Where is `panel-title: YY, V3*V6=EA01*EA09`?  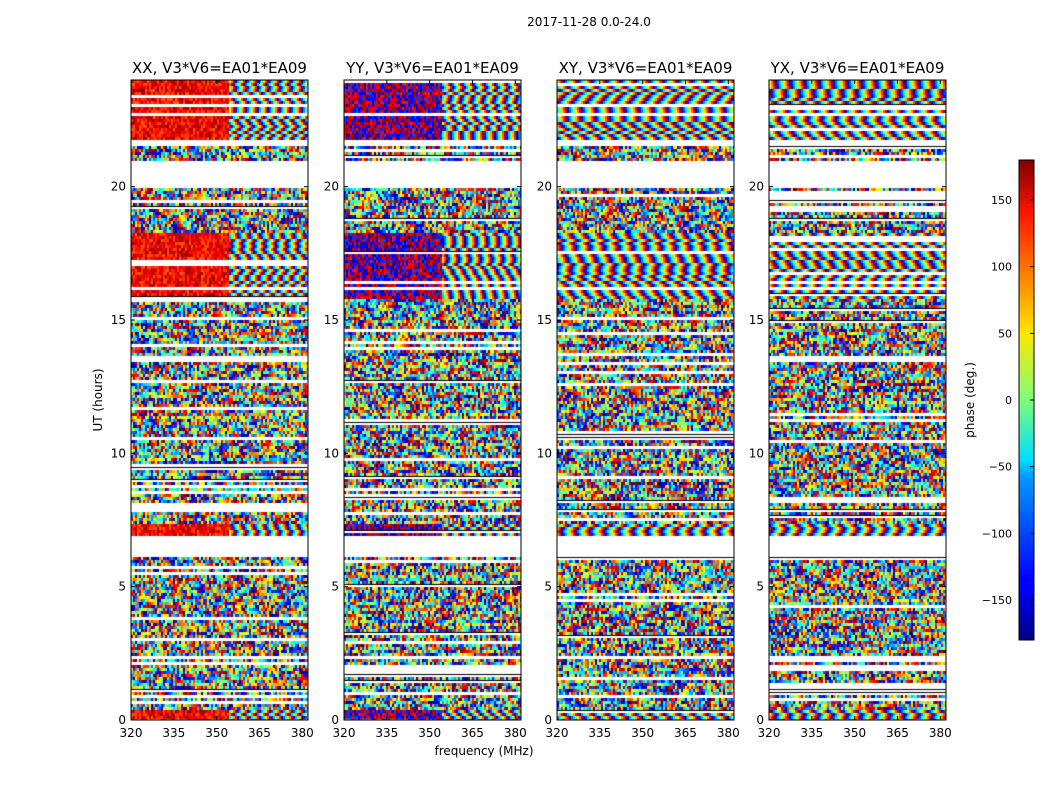 panel-title: YY, V3*V6=EA01*EA09 is located at coordinates (432, 68).